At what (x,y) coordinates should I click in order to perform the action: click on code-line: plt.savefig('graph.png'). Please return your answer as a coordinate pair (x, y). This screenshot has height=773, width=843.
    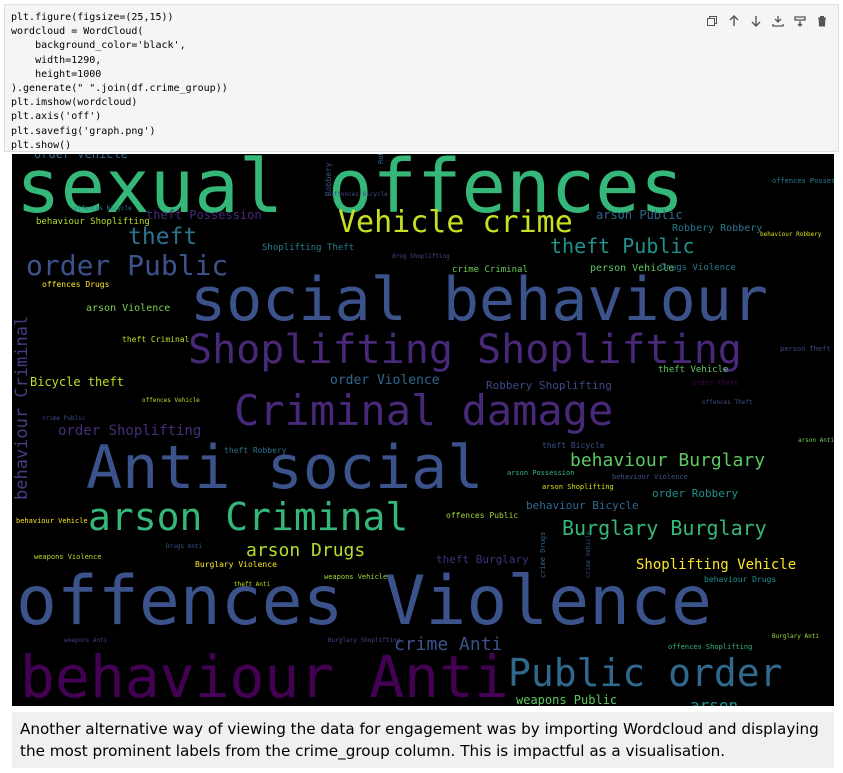
    Looking at the image, I should click on (83, 131).